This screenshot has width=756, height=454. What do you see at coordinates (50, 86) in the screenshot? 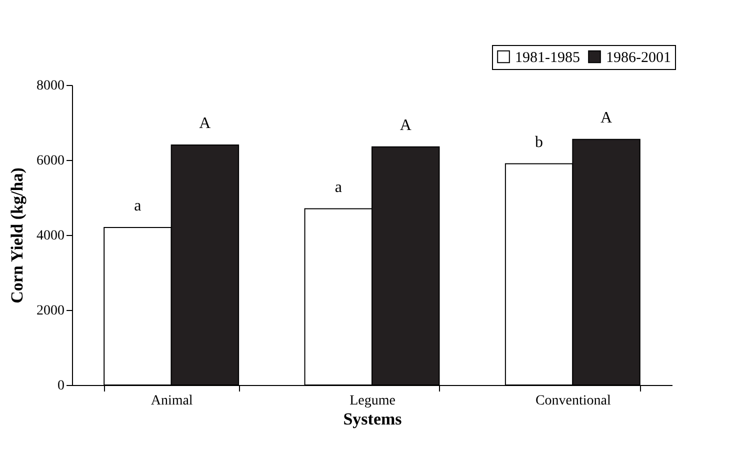
I see `y-tick-label: 8000` at bounding box center [50, 86].